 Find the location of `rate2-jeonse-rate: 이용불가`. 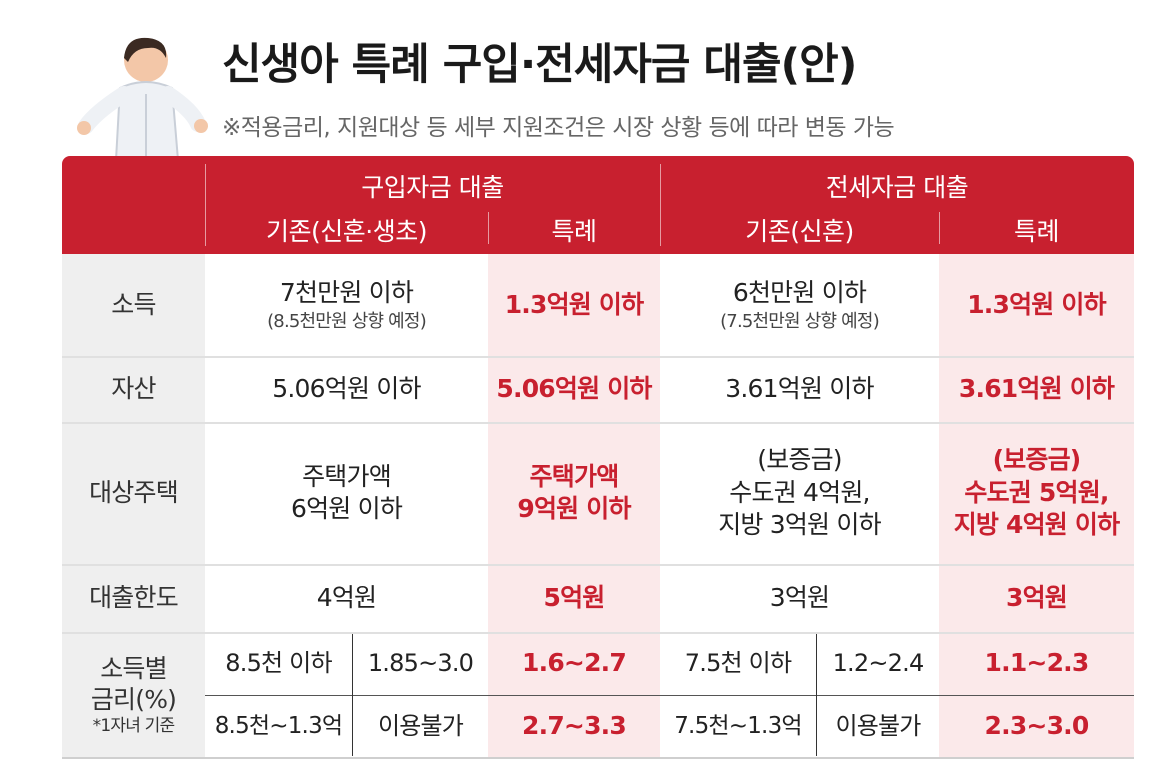

rate2-jeonse-rate: 이용불가 is located at coordinates (878, 725).